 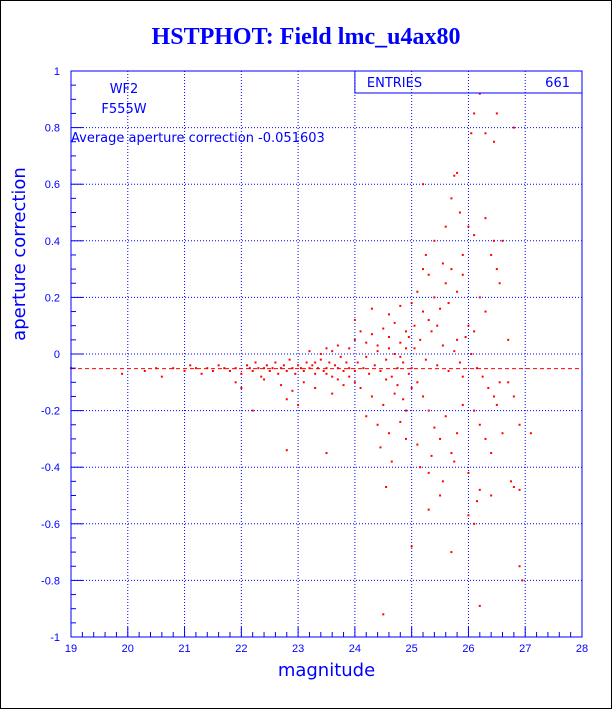 I want to click on x-tick-label: 23, so click(x=298, y=649).